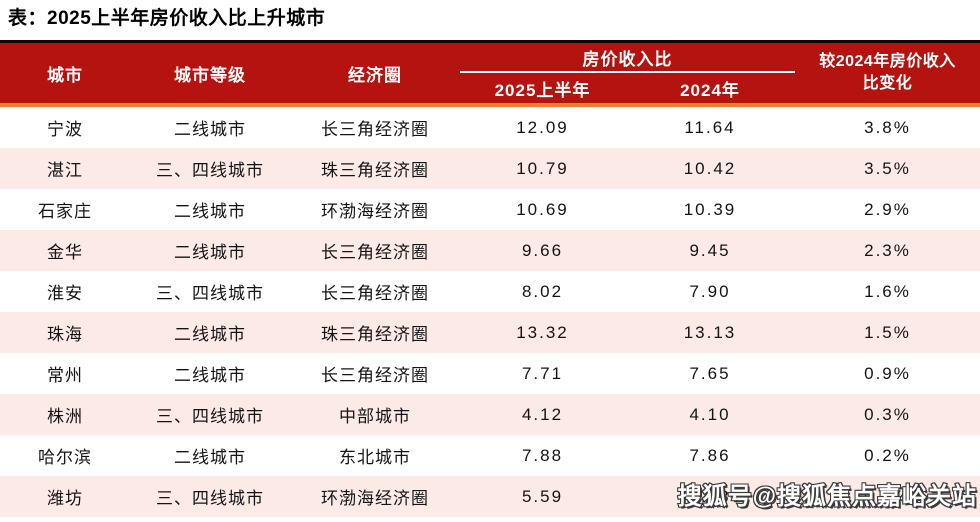  What do you see at coordinates (887, 127) in the screenshot?
I see `cell-change: 3.8%` at bounding box center [887, 127].